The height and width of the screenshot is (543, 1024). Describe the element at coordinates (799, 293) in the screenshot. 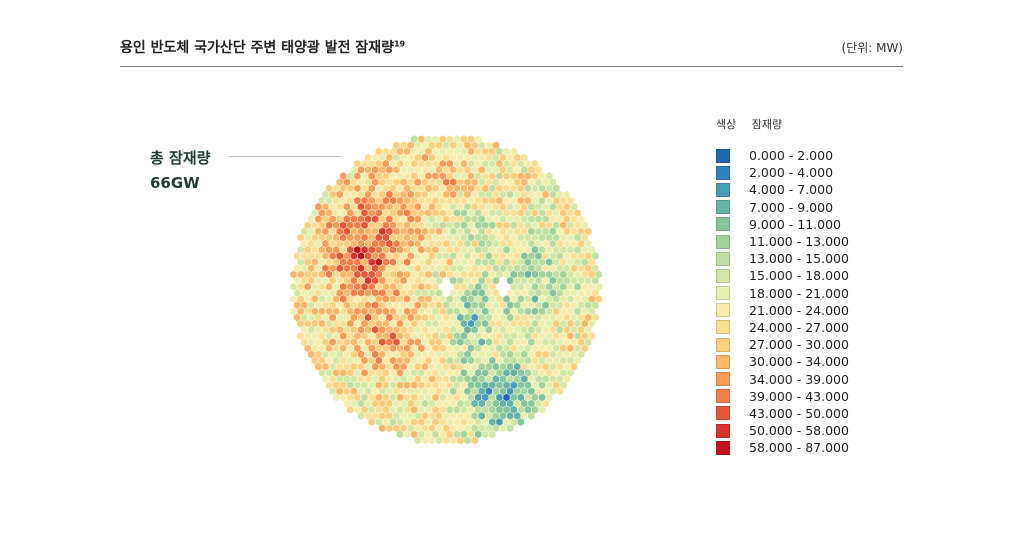

I see `legend-label: 18.000 - 21.000` at that location.